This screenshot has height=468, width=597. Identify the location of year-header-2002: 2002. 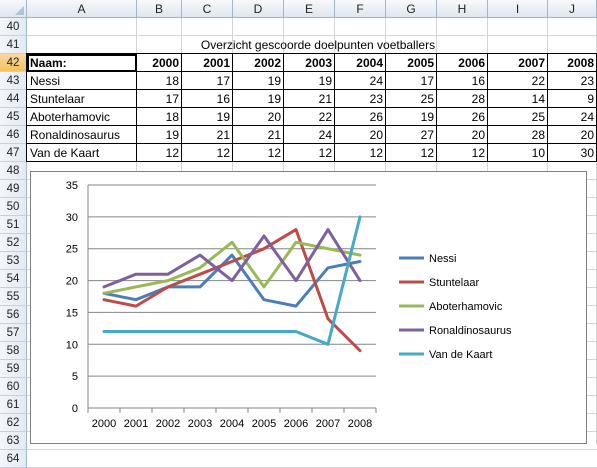
(267, 63).